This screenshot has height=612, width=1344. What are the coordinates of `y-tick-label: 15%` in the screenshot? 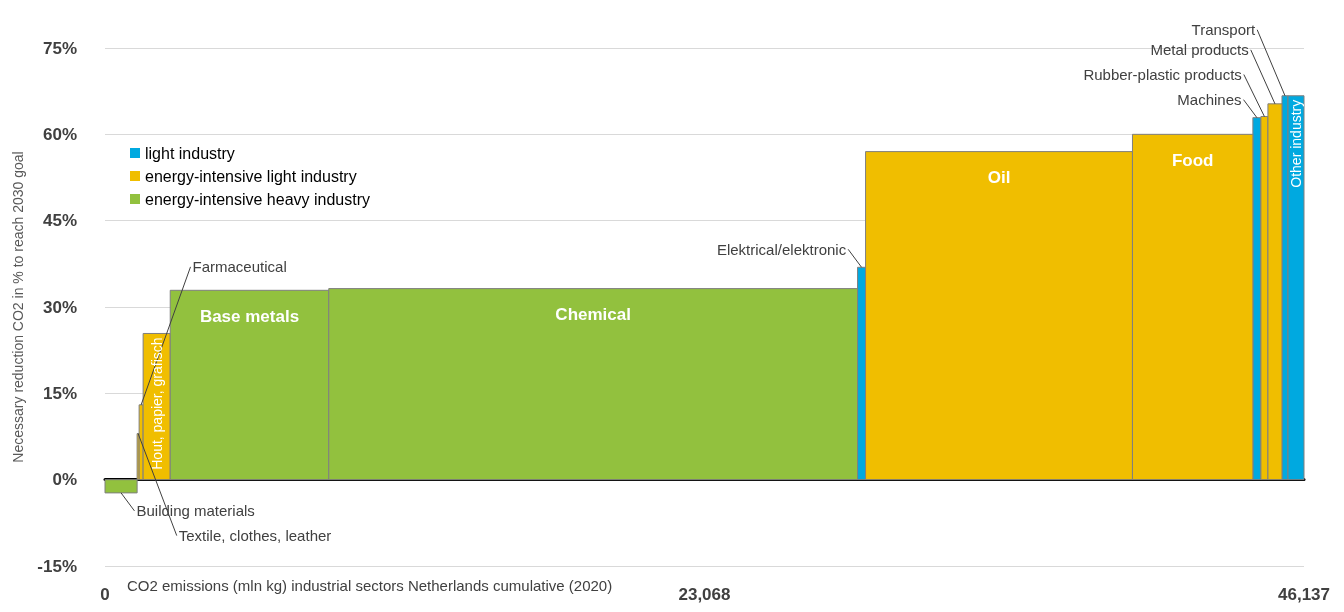 It's located at (59, 393).